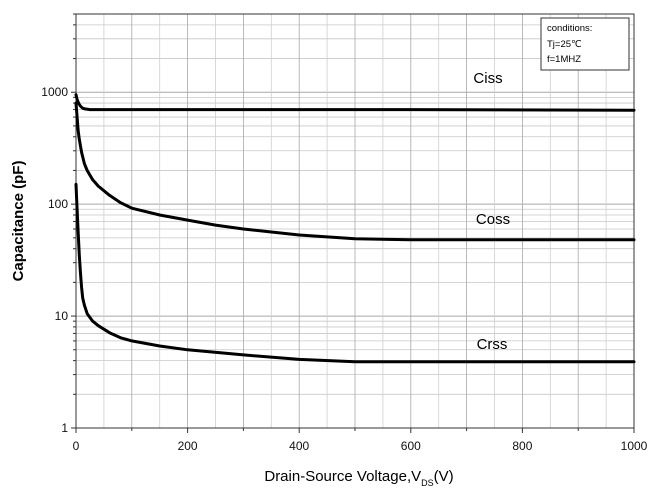 The image size is (652, 489). I want to click on x-tick-label: 400, so click(299, 446).